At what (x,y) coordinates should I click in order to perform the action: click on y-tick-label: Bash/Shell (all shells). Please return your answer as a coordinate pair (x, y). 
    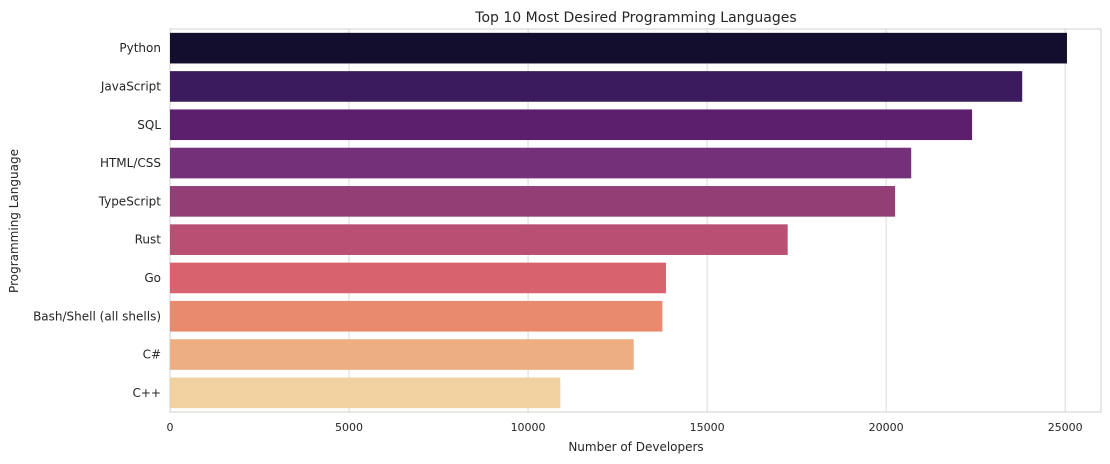
    Looking at the image, I should click on (97, 316).